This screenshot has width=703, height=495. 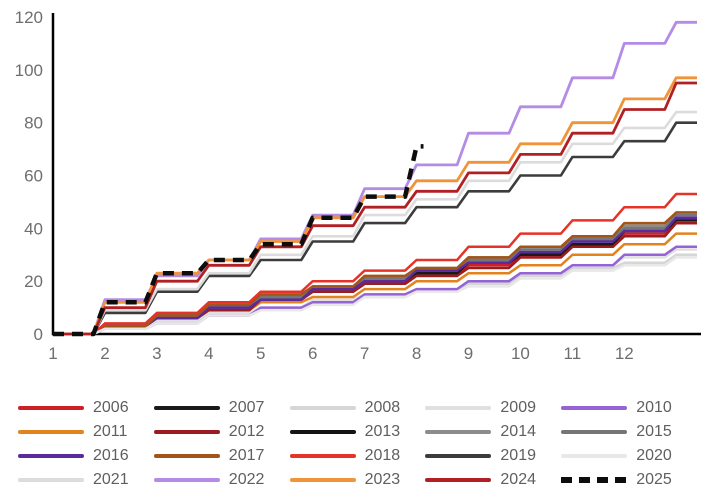 I want to click on legend-label-2012: 2012, so click(x=246, y=431).